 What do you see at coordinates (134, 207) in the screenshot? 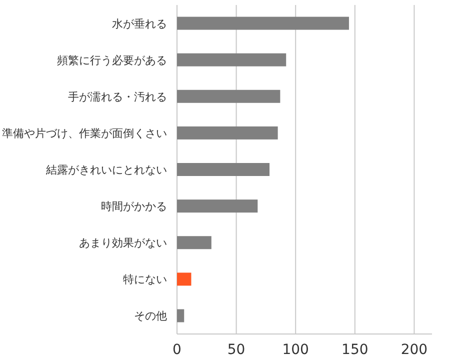
I see `y-tick-label: 時間がかかる` at bounding box center [134, 207].